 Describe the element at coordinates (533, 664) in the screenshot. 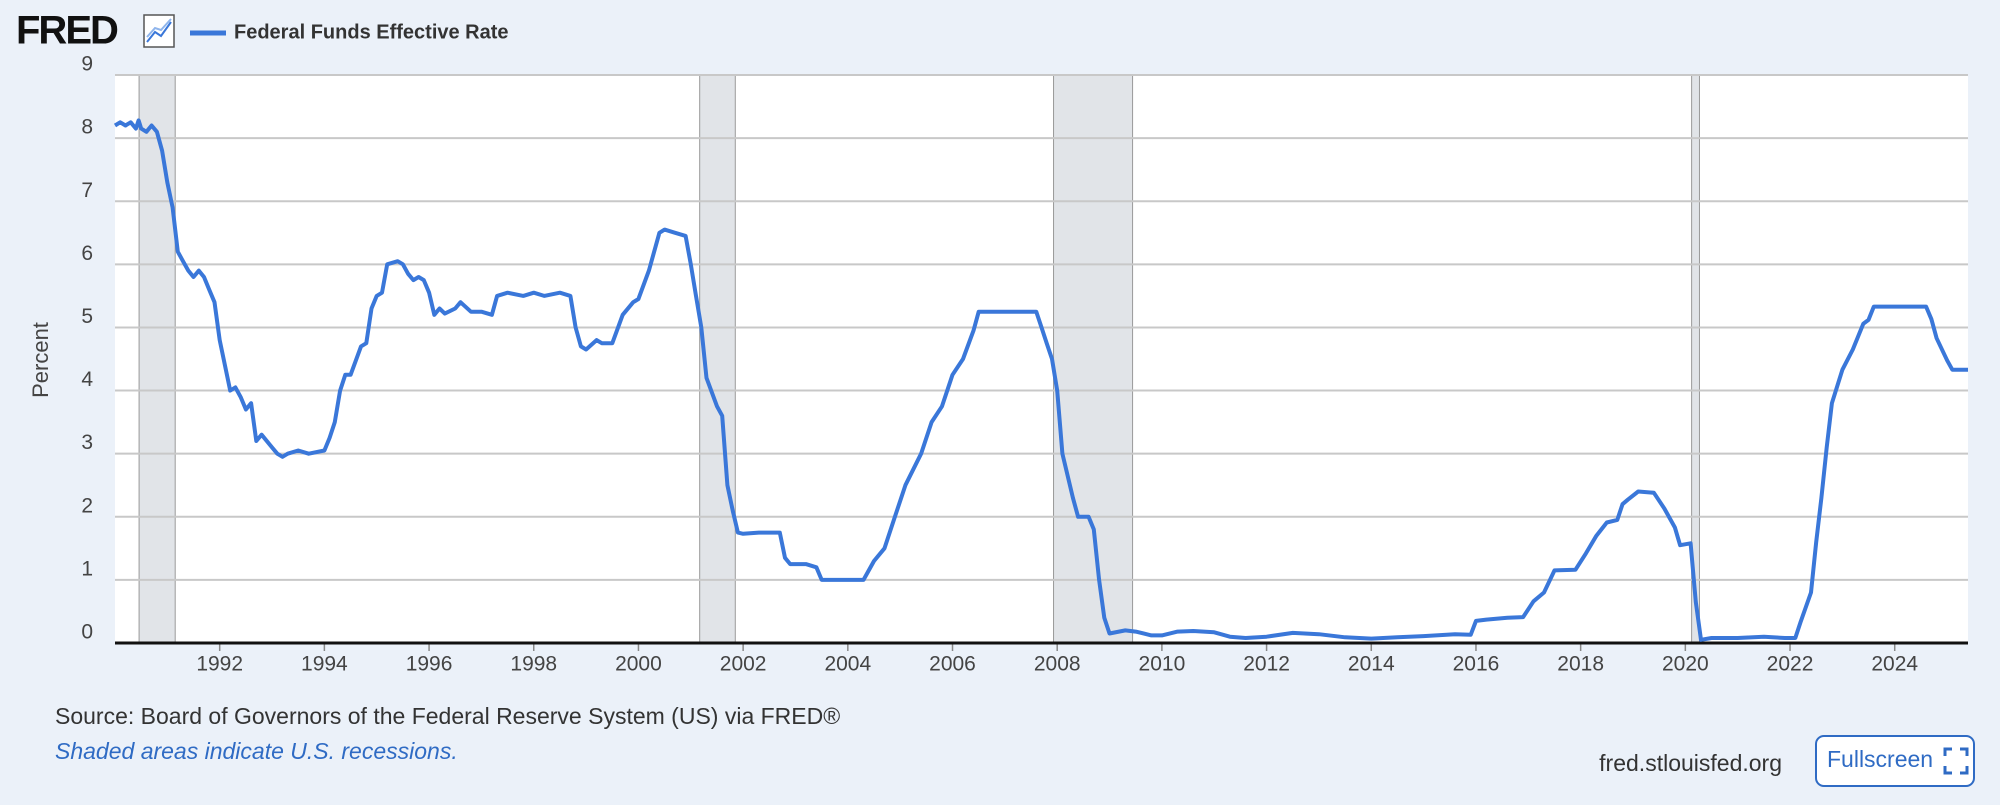

I see `x-tick-label: 1998` at that location.